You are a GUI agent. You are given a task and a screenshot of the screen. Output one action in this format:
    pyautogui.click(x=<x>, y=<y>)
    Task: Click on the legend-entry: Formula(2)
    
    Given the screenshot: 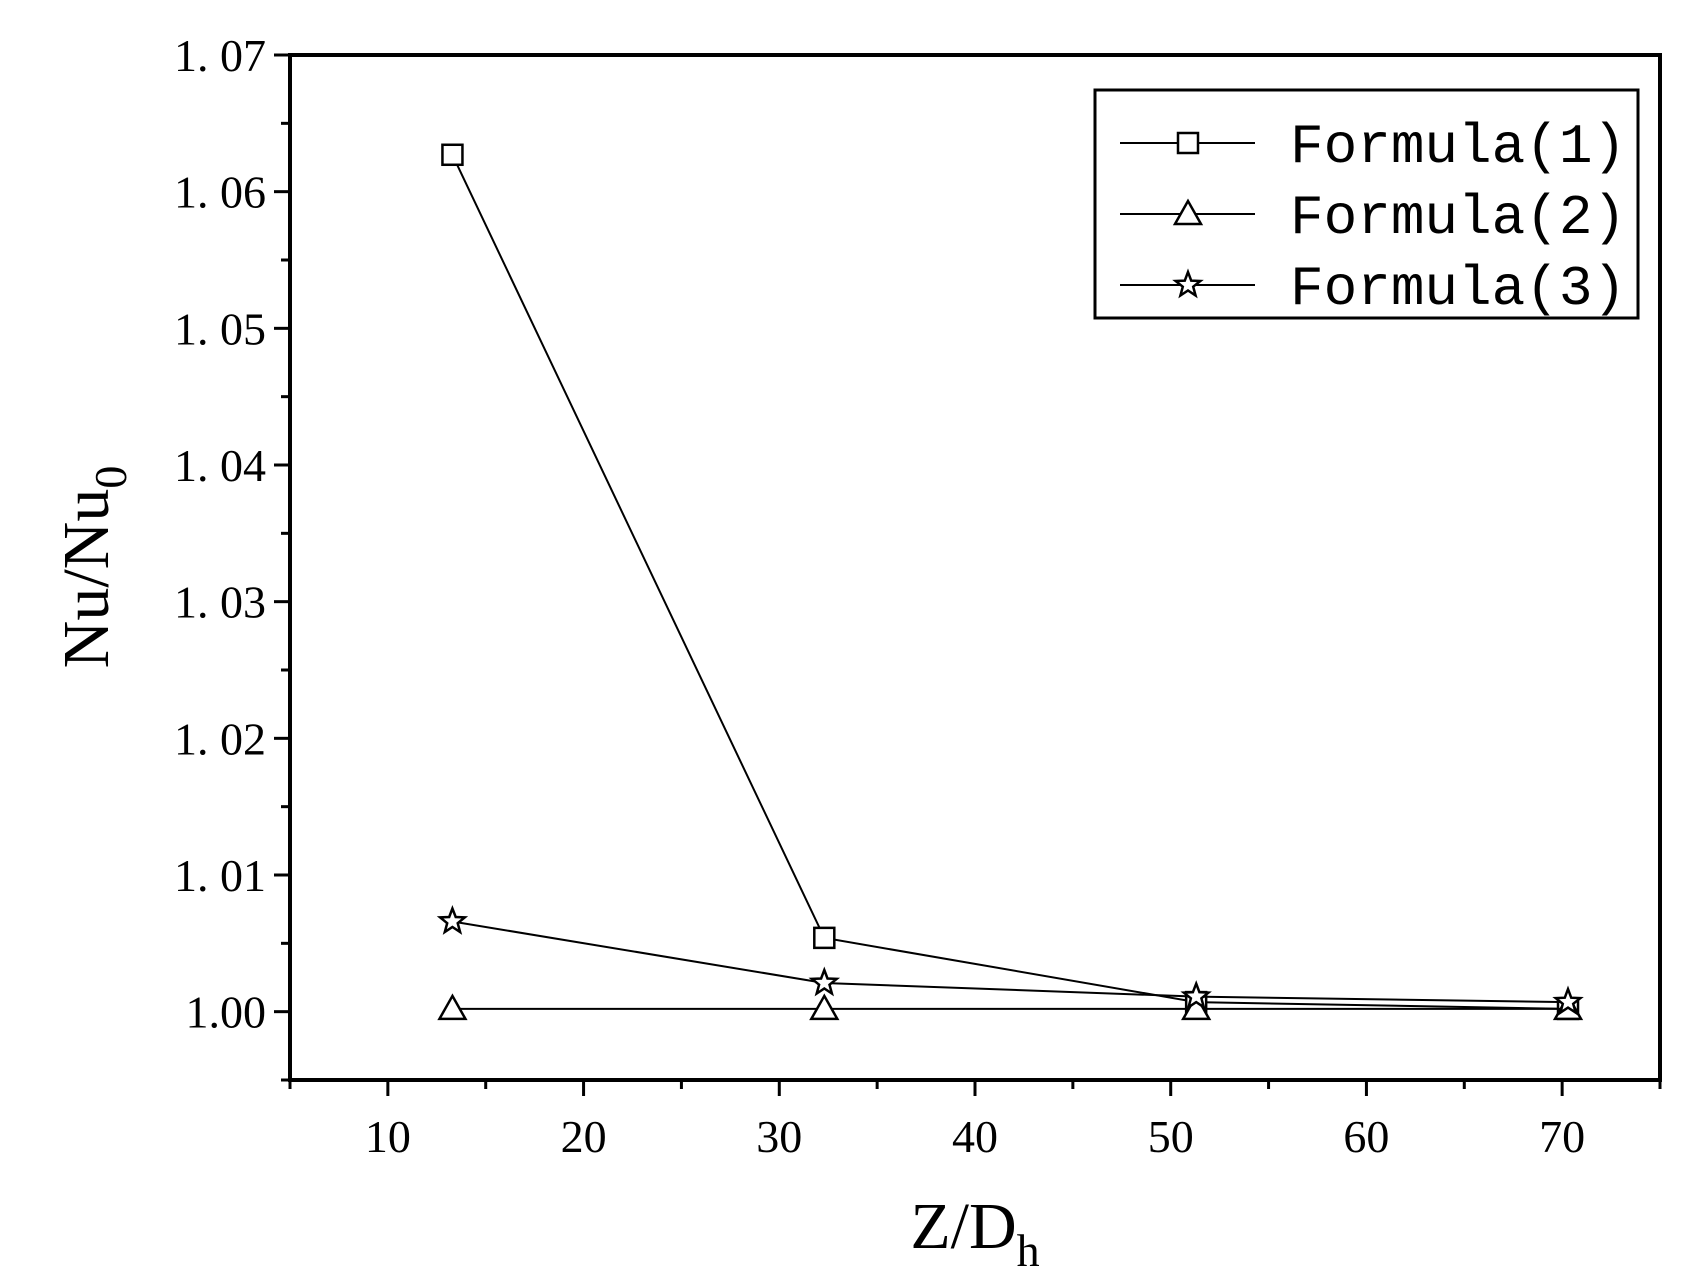 What is the action you would take?
    pyautogui.click(x=1373, y=218)
    